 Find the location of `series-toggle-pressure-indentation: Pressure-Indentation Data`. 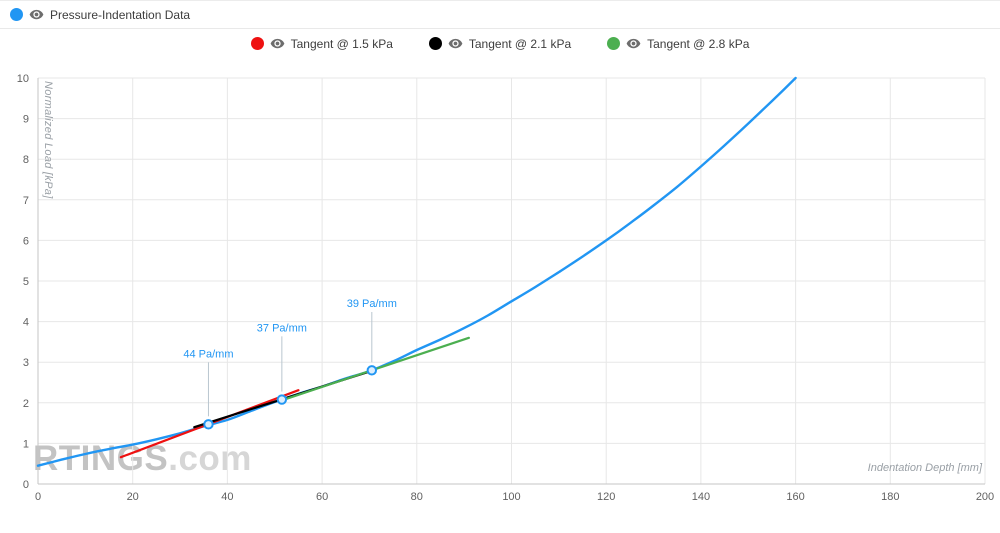

series-toggle-pressure-indentation: Pressure-Indentation Data is located at coordinates (100, 14).